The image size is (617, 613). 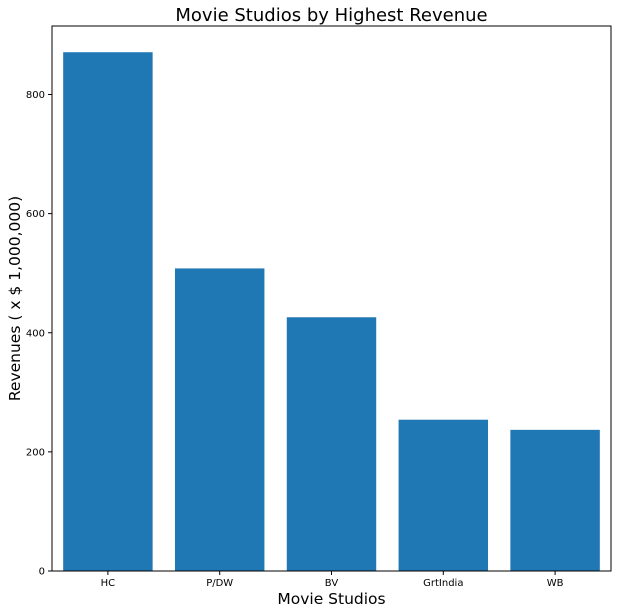 I want to click on y-tick-label: 200, so click(x=35, y=452).